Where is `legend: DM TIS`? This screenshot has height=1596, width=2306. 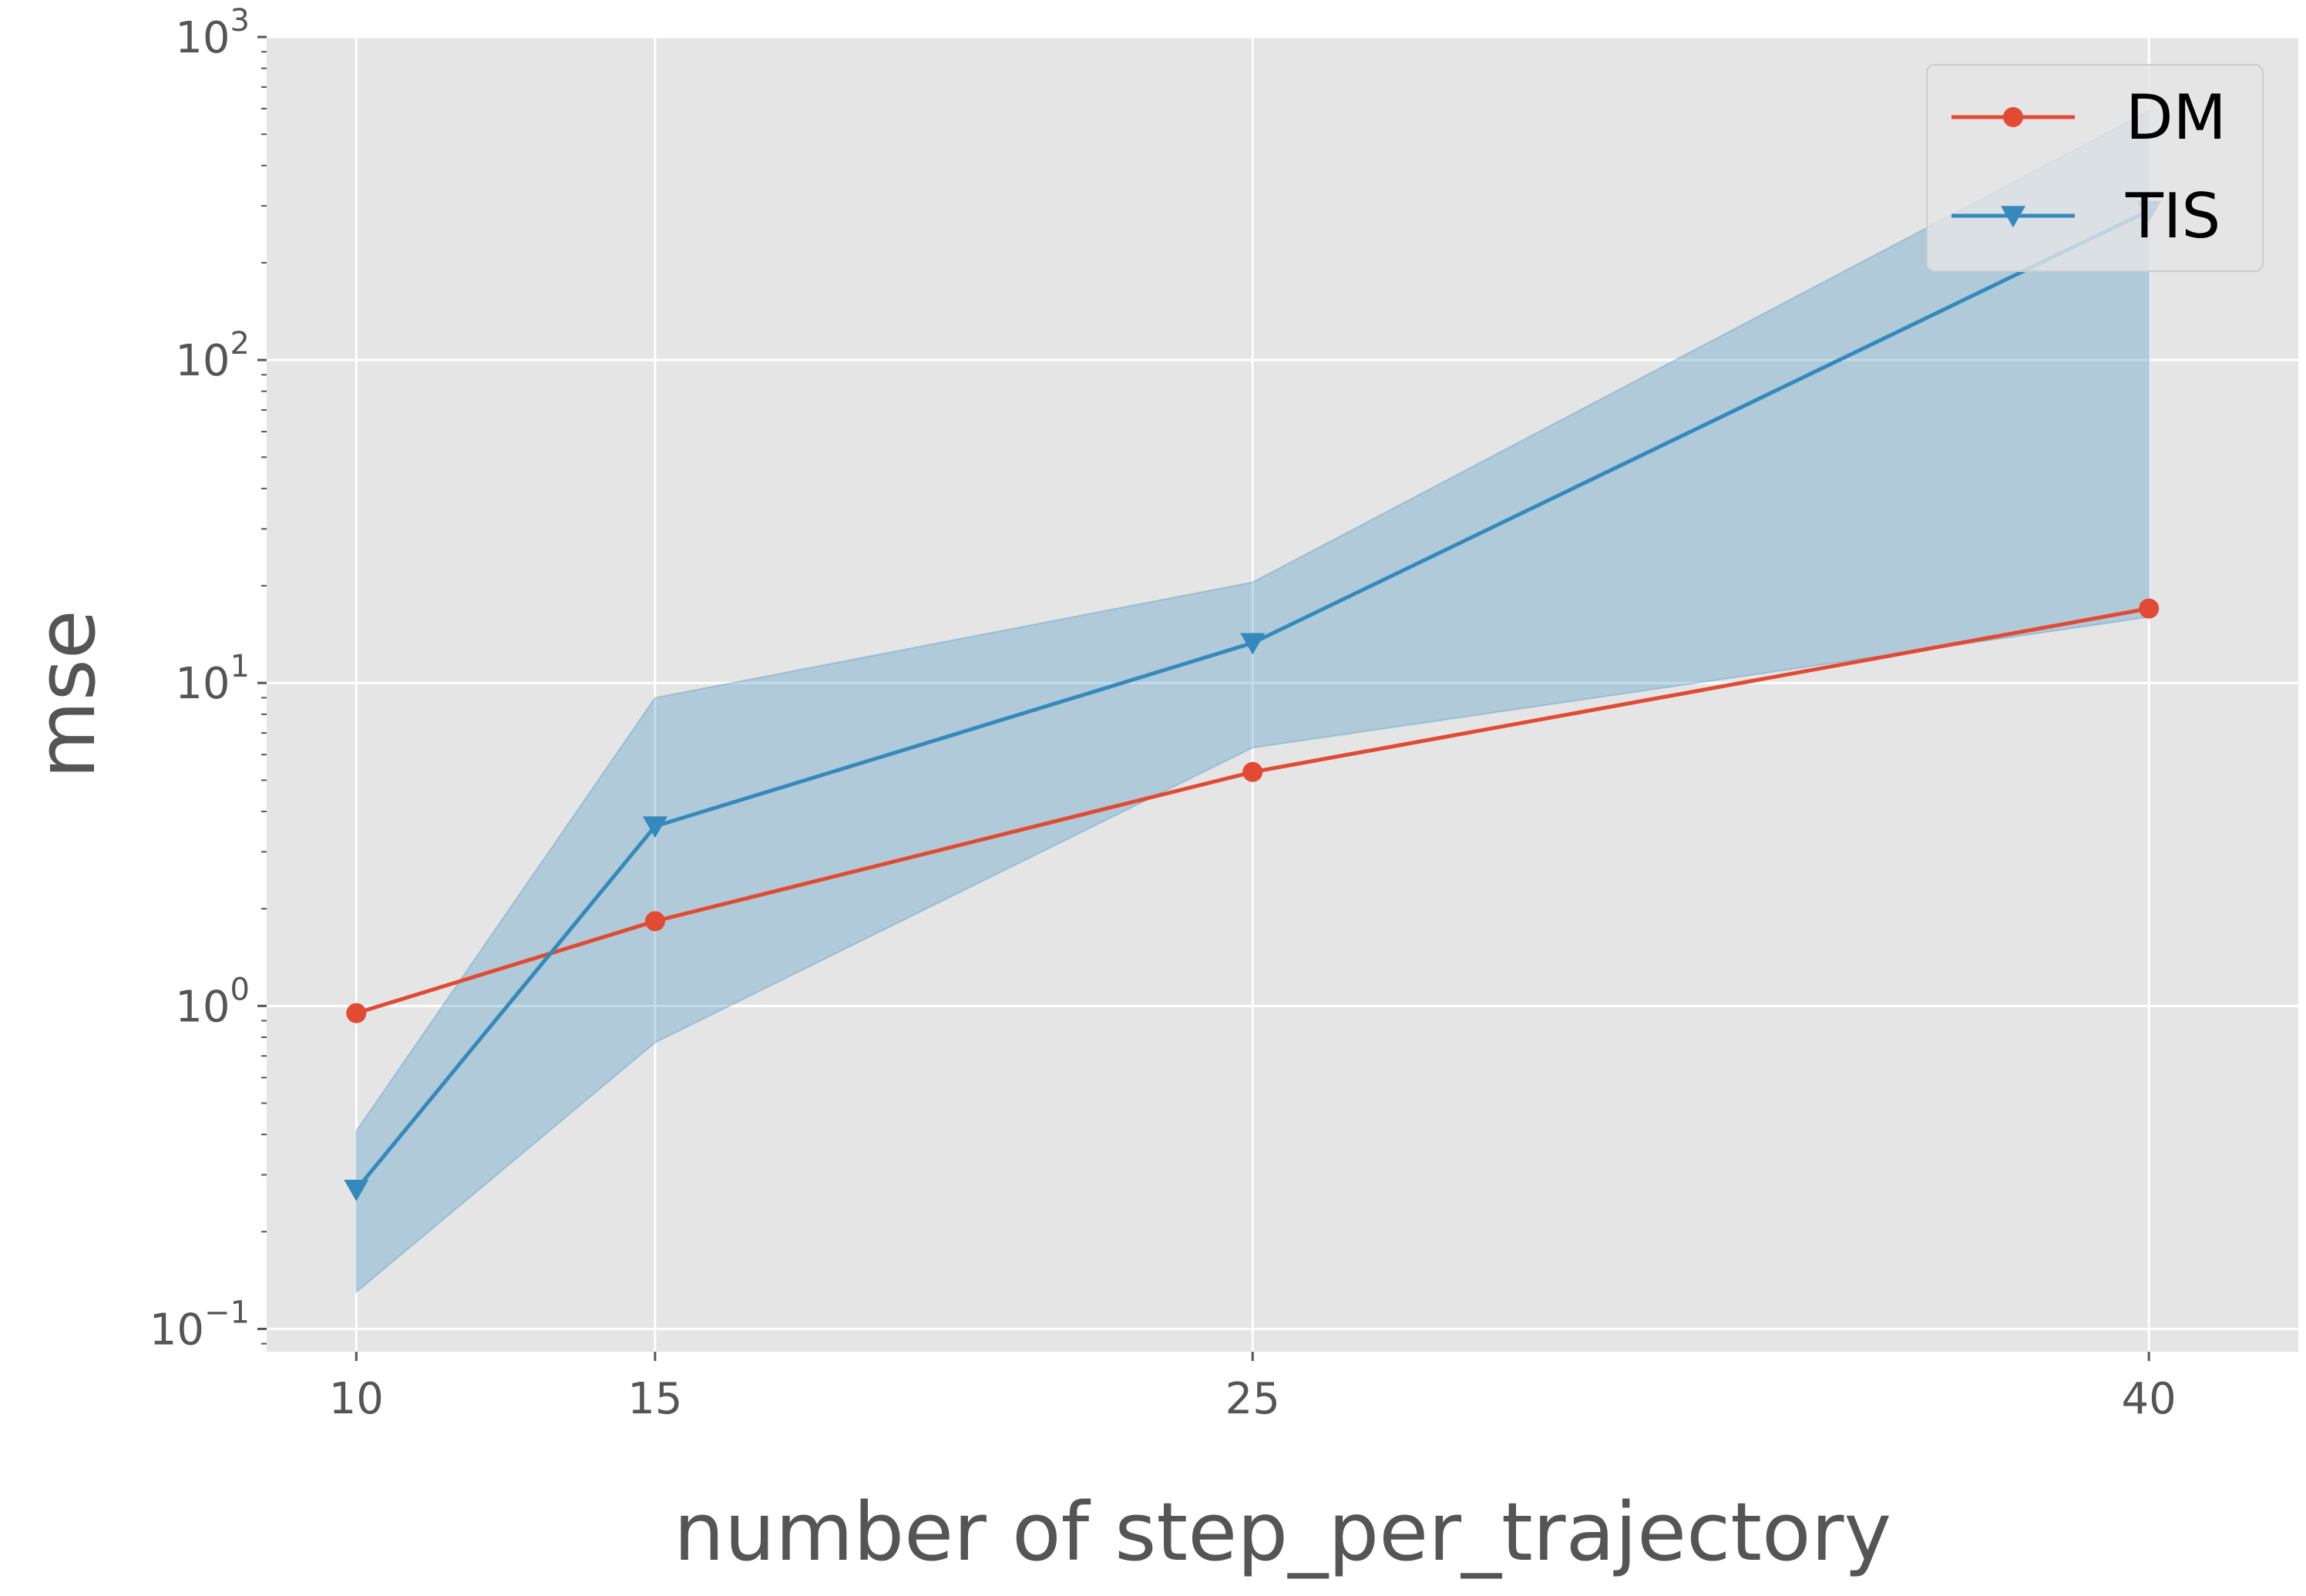 legend: DM TIS is located at coordinates (2095, 168).